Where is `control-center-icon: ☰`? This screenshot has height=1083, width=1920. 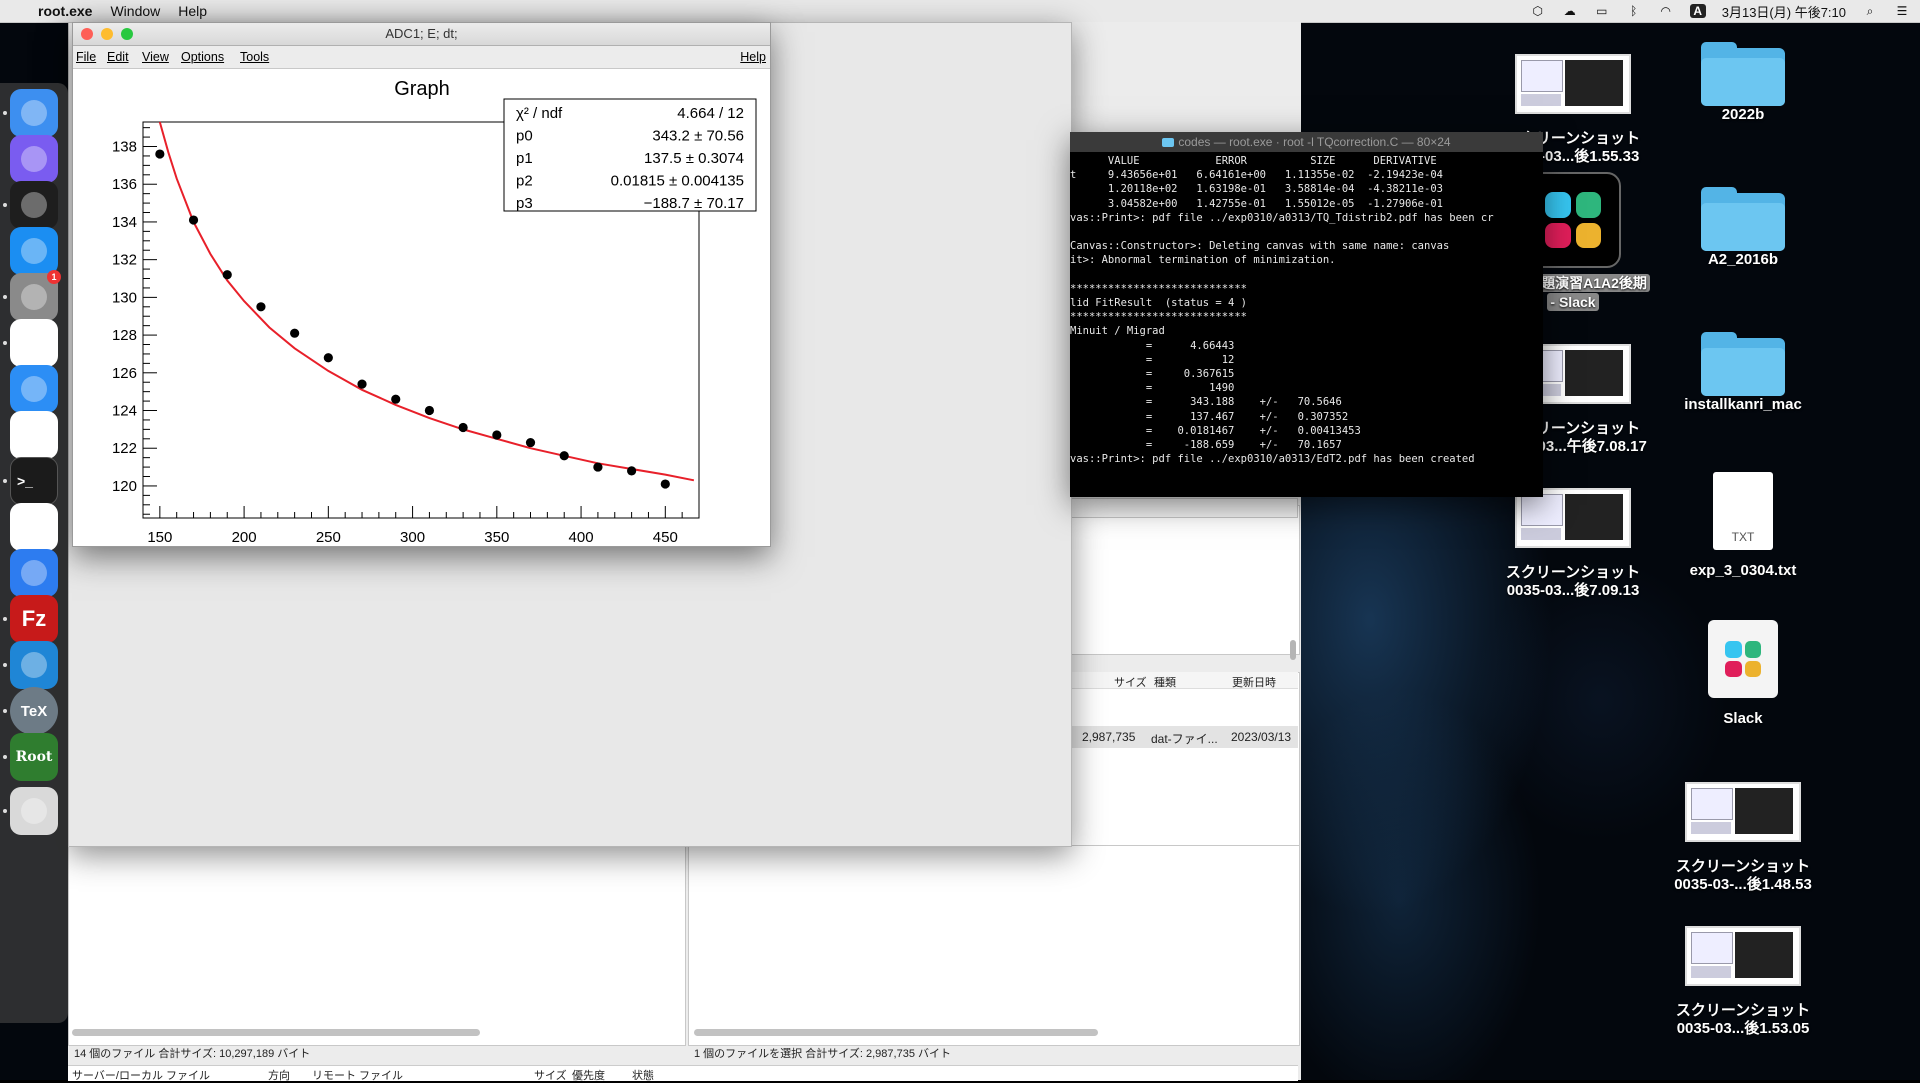
control-center-icon: ☰ is located at coordinates (1902, 11).